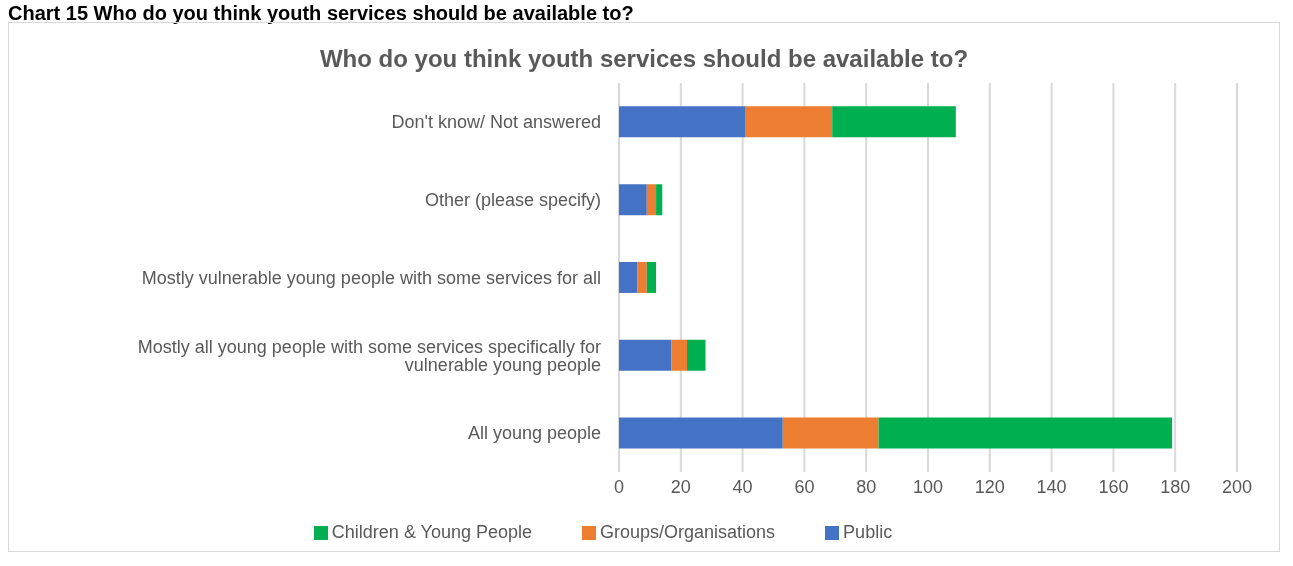 The image size is (1293, 566). Describe the element at coordinates (496, 122) in the screenshot. I see `y-tick-label: Don't know/ Not answered` at that location.